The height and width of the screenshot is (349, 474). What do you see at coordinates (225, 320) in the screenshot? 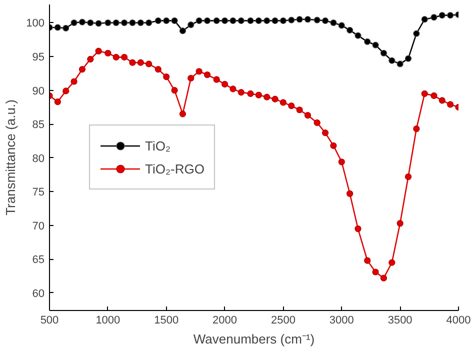
I see `x-tick-label: 2000` at bounding box center [225, 320].